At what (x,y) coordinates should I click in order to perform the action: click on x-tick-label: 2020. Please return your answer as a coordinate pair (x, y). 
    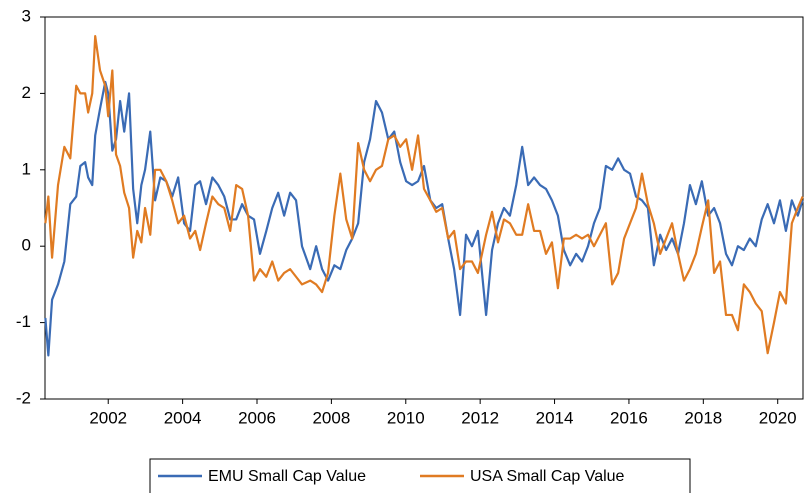
    Looking at the image, I should click on (778, 417).